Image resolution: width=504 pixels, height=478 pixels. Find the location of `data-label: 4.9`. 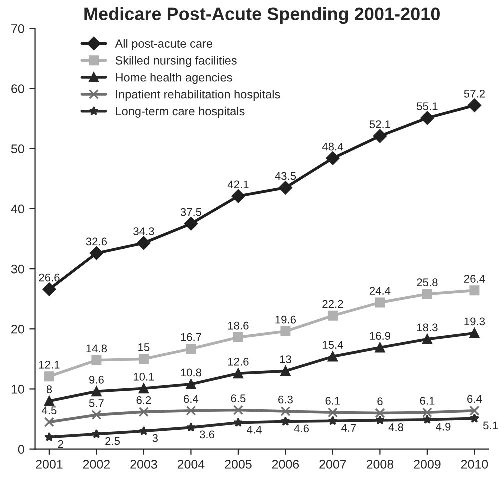

data-label: 4.9 is located at coordinates (443, 426).